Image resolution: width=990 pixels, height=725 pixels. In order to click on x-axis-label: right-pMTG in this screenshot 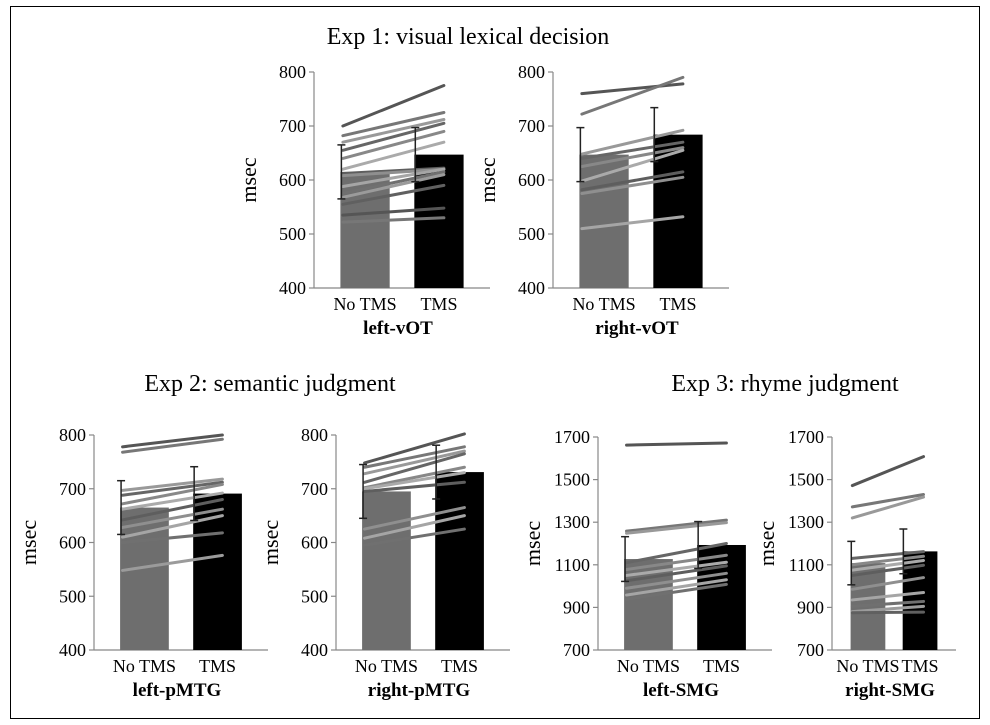, I will do `click(419, 690)`.